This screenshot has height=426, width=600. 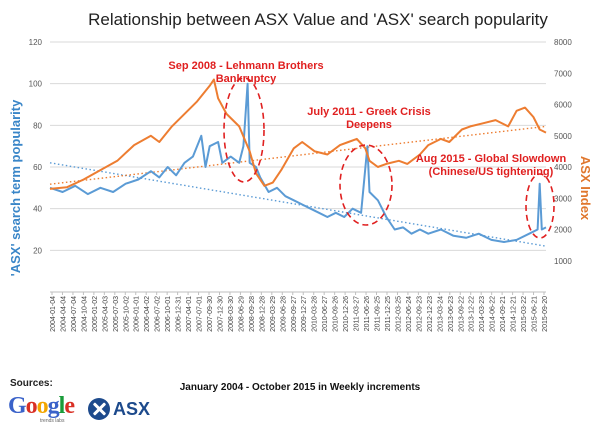 What do you see at coordinates (563, 136) in the screenshot?
I see `right-tick-label: 5000` at bounding box center [563, 136].